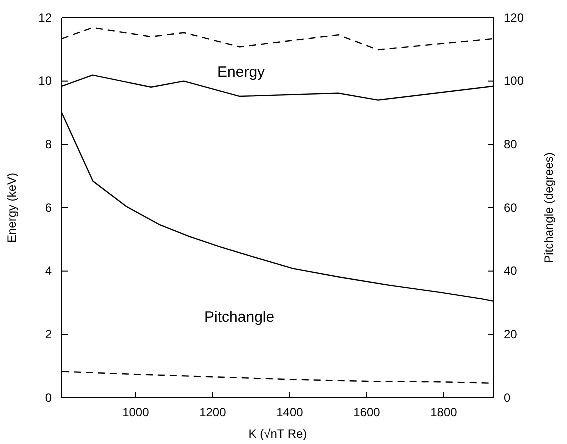 The width and height of the screenshot is (567, 444). I want to click on y2-axis-title: Pitchangle (degrees), so click(549, 208).